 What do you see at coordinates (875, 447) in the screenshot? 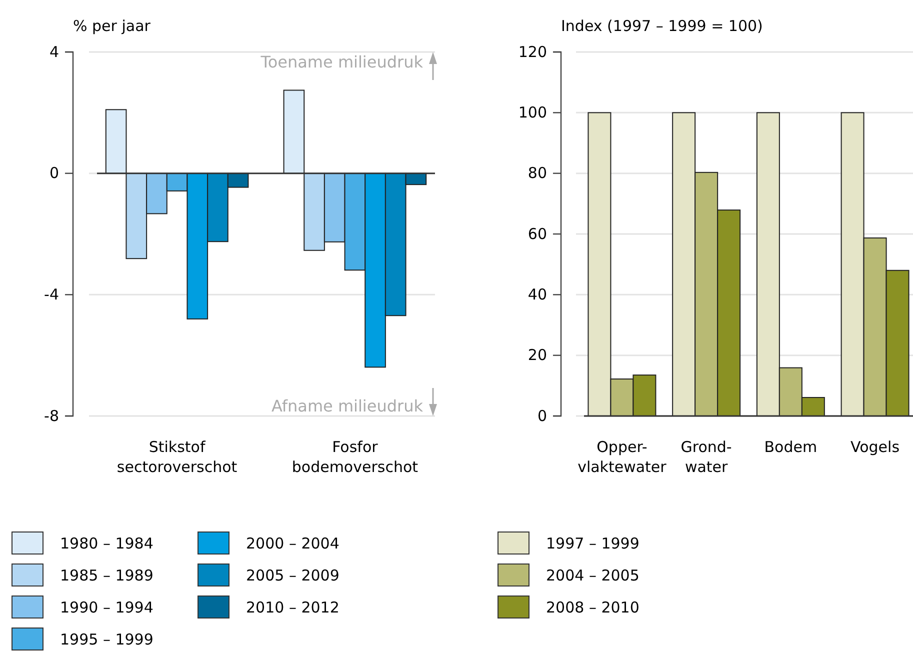
I see `x-tick-label: Vogels` at bounding box center [875, 447].